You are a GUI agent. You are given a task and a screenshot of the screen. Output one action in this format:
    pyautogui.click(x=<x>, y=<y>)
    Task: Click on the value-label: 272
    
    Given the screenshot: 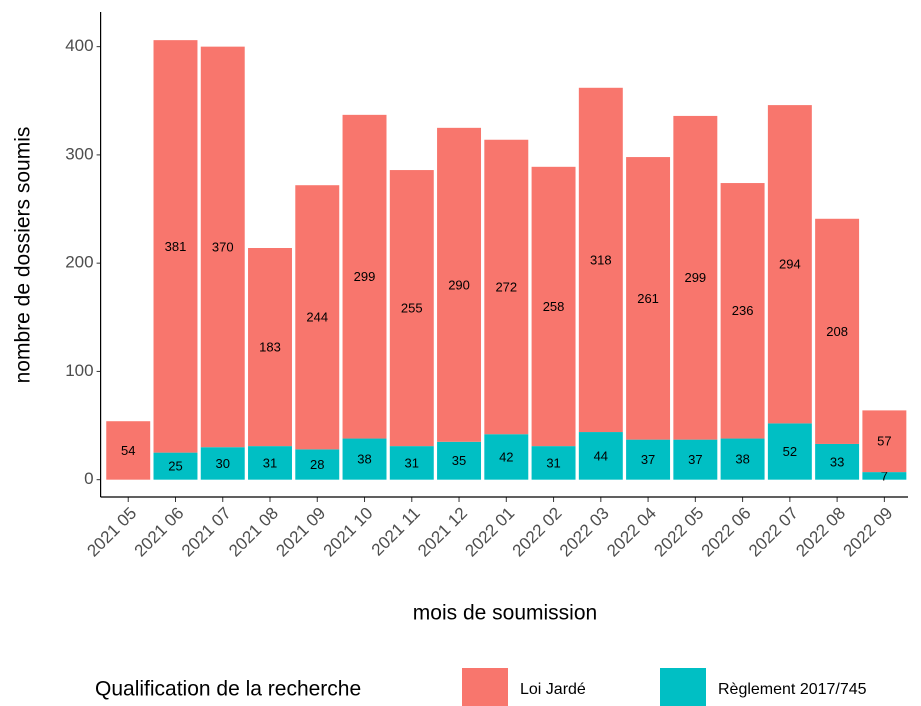 What is the action you would take?
    pyautogui.click(x=506, y=286)
    